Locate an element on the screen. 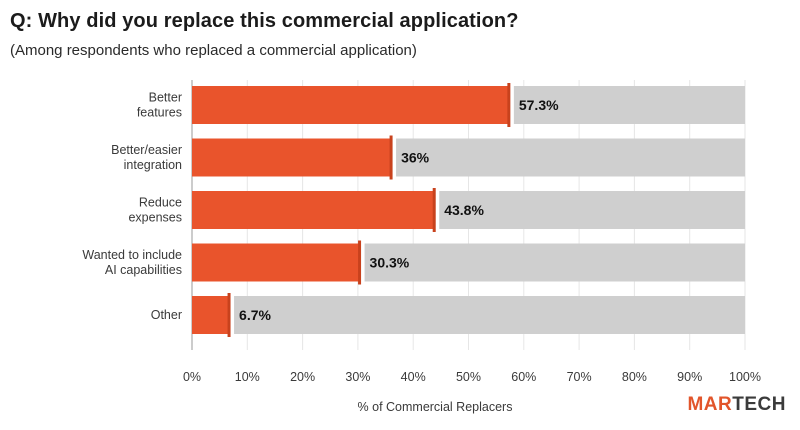 The width and height of the screenshot is (800, 430). category-label: Reduce is located at coordinates (160, 203).